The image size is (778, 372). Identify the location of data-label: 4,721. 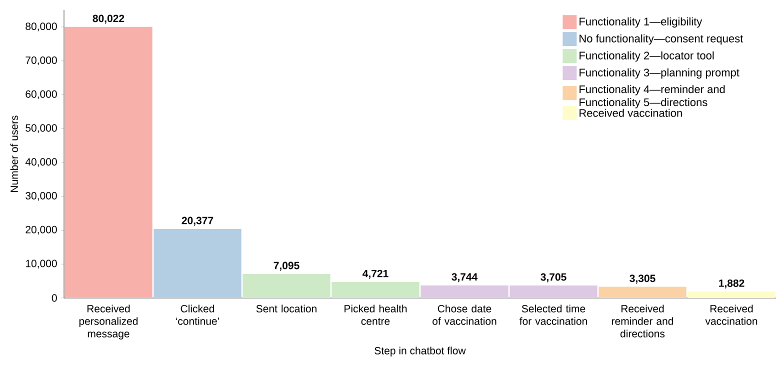
(375, 274).